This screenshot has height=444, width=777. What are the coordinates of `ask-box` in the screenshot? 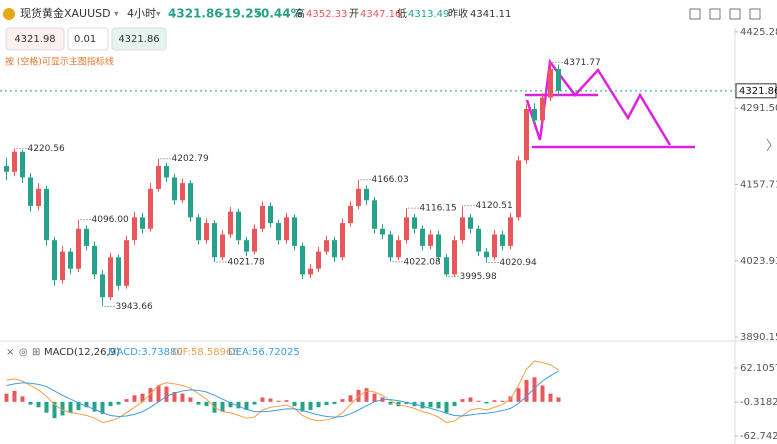 It's located at (139, 39).